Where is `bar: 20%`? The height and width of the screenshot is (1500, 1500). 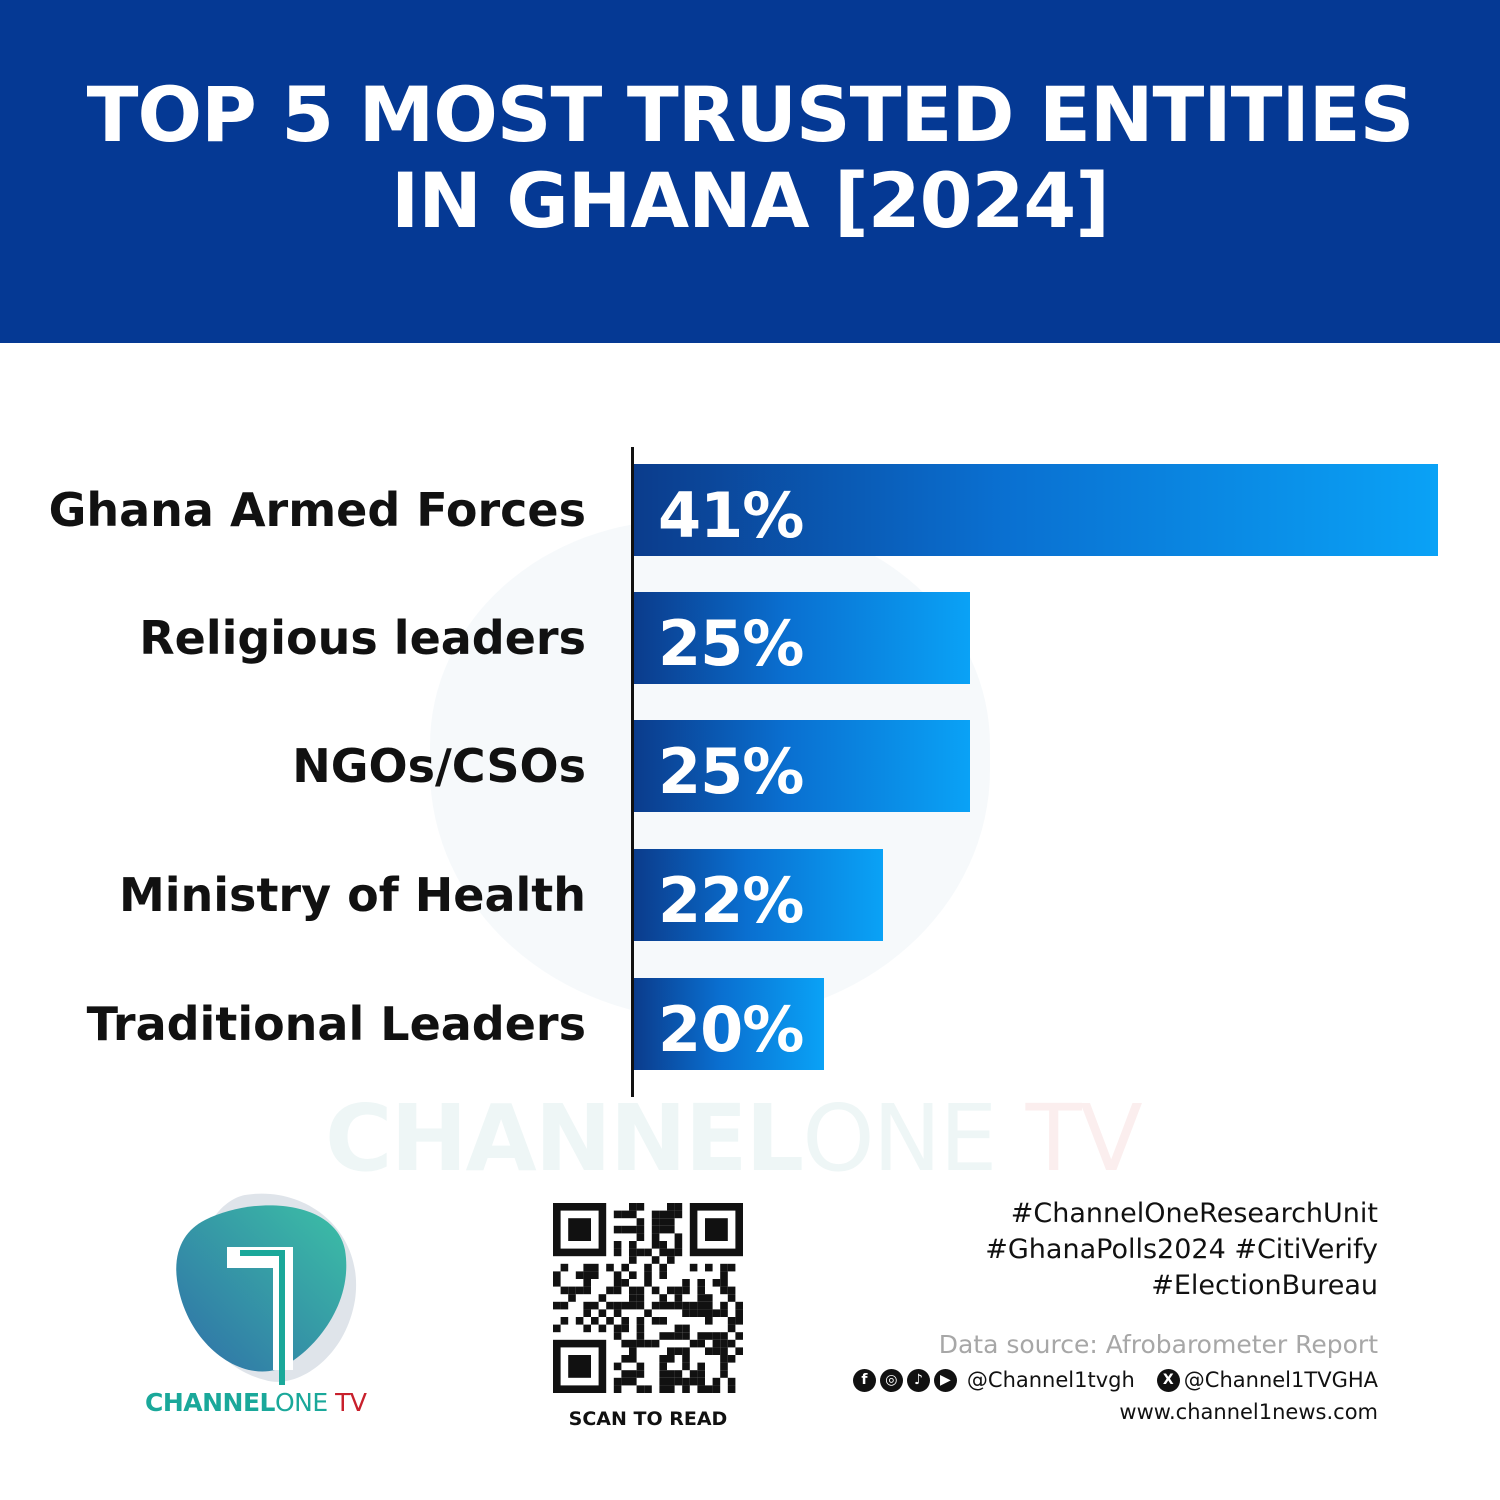 bar: 20% is located at coordinates (729, 1024).